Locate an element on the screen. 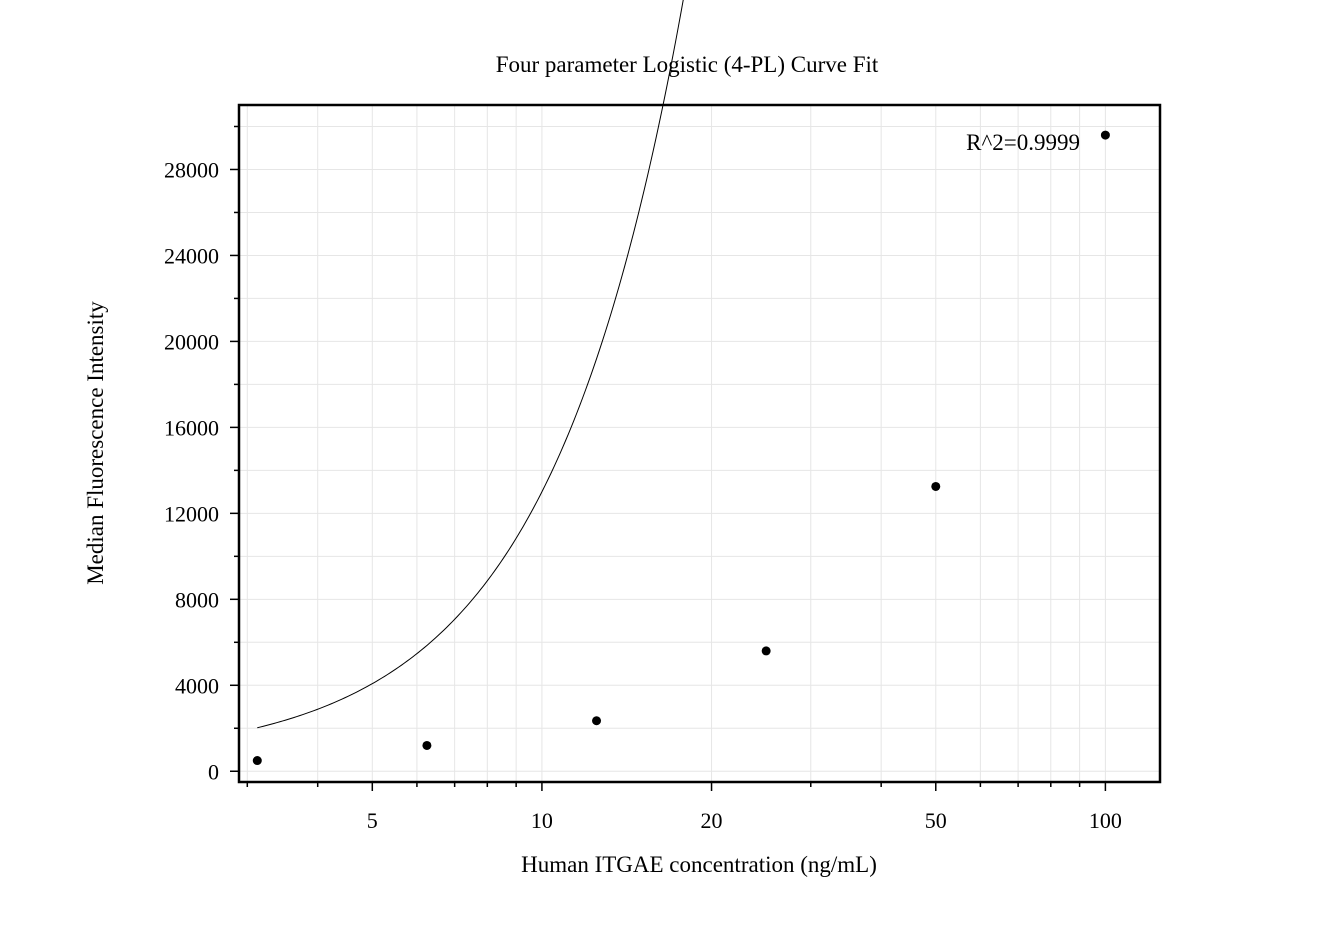 This screenshot has width=1344, height=935. y-tick-label: 4000 is located at coordinates (197, 685).